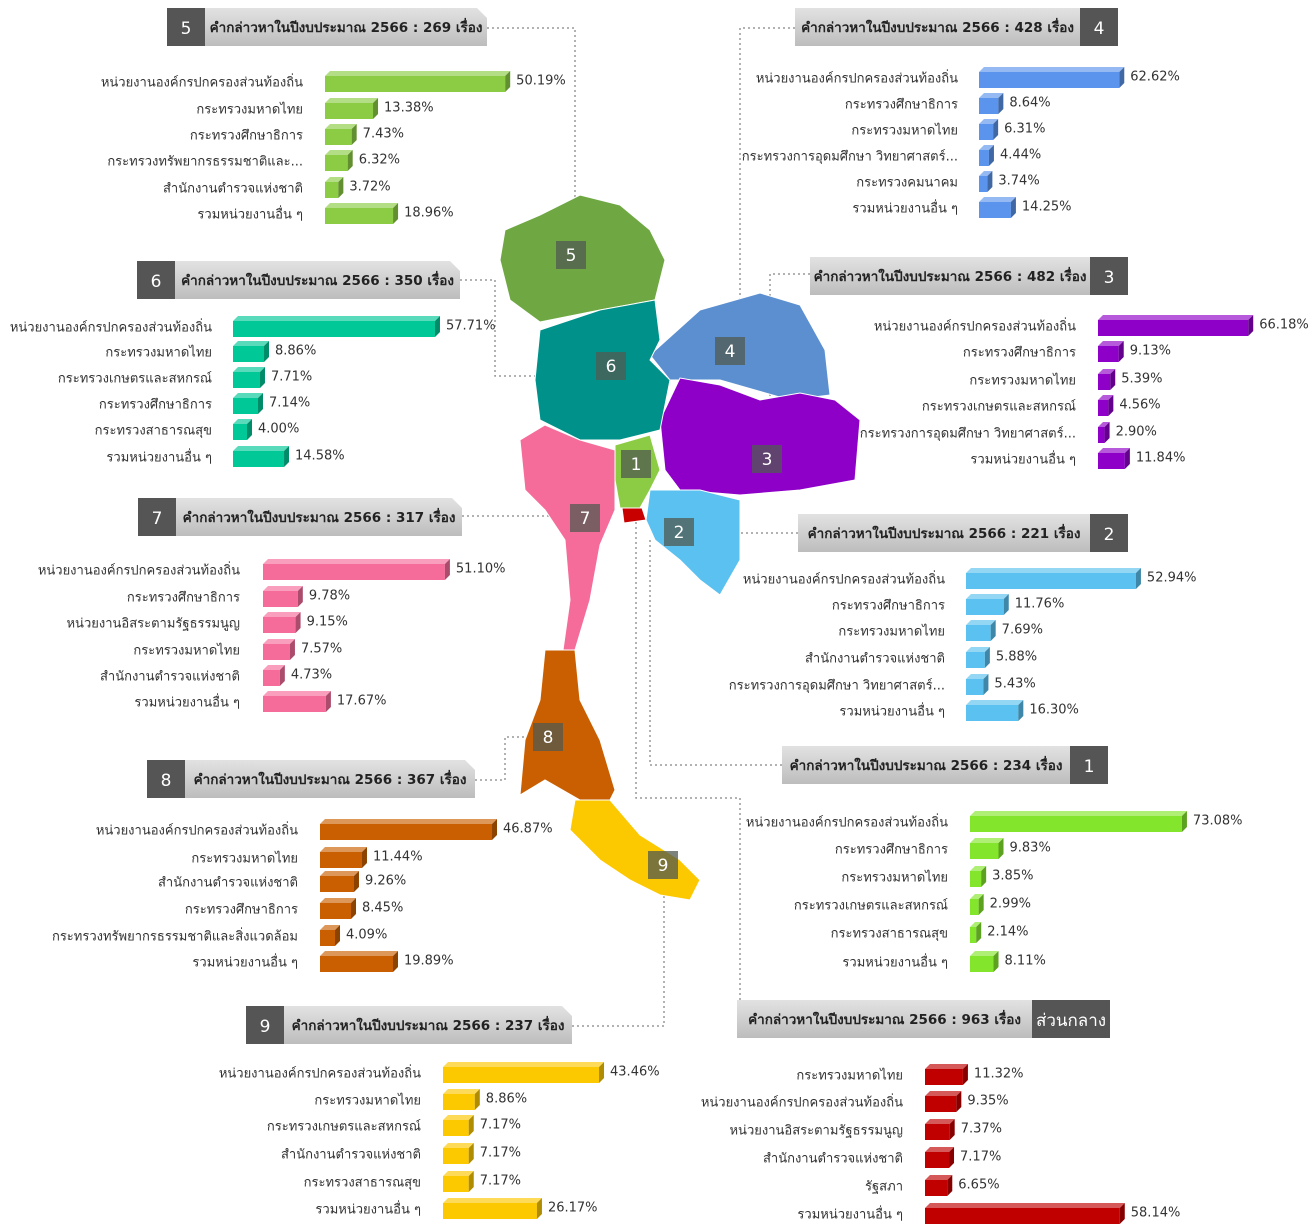 The width and height of the screenshot is (1313, 1230). What do you see at coordinates (245, 962) in the screenshot?
I see `category-label: รวมหน่วยงานอื่น ๆ` at bounding box center [245, 962].